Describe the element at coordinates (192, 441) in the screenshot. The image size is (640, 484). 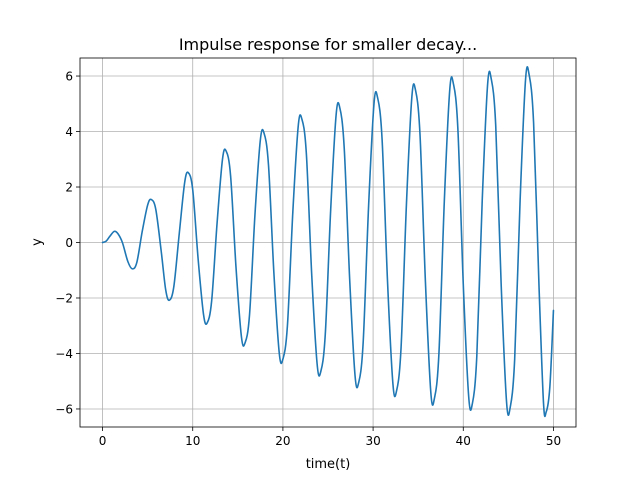
I see `x-tick-label: 10` at that location.